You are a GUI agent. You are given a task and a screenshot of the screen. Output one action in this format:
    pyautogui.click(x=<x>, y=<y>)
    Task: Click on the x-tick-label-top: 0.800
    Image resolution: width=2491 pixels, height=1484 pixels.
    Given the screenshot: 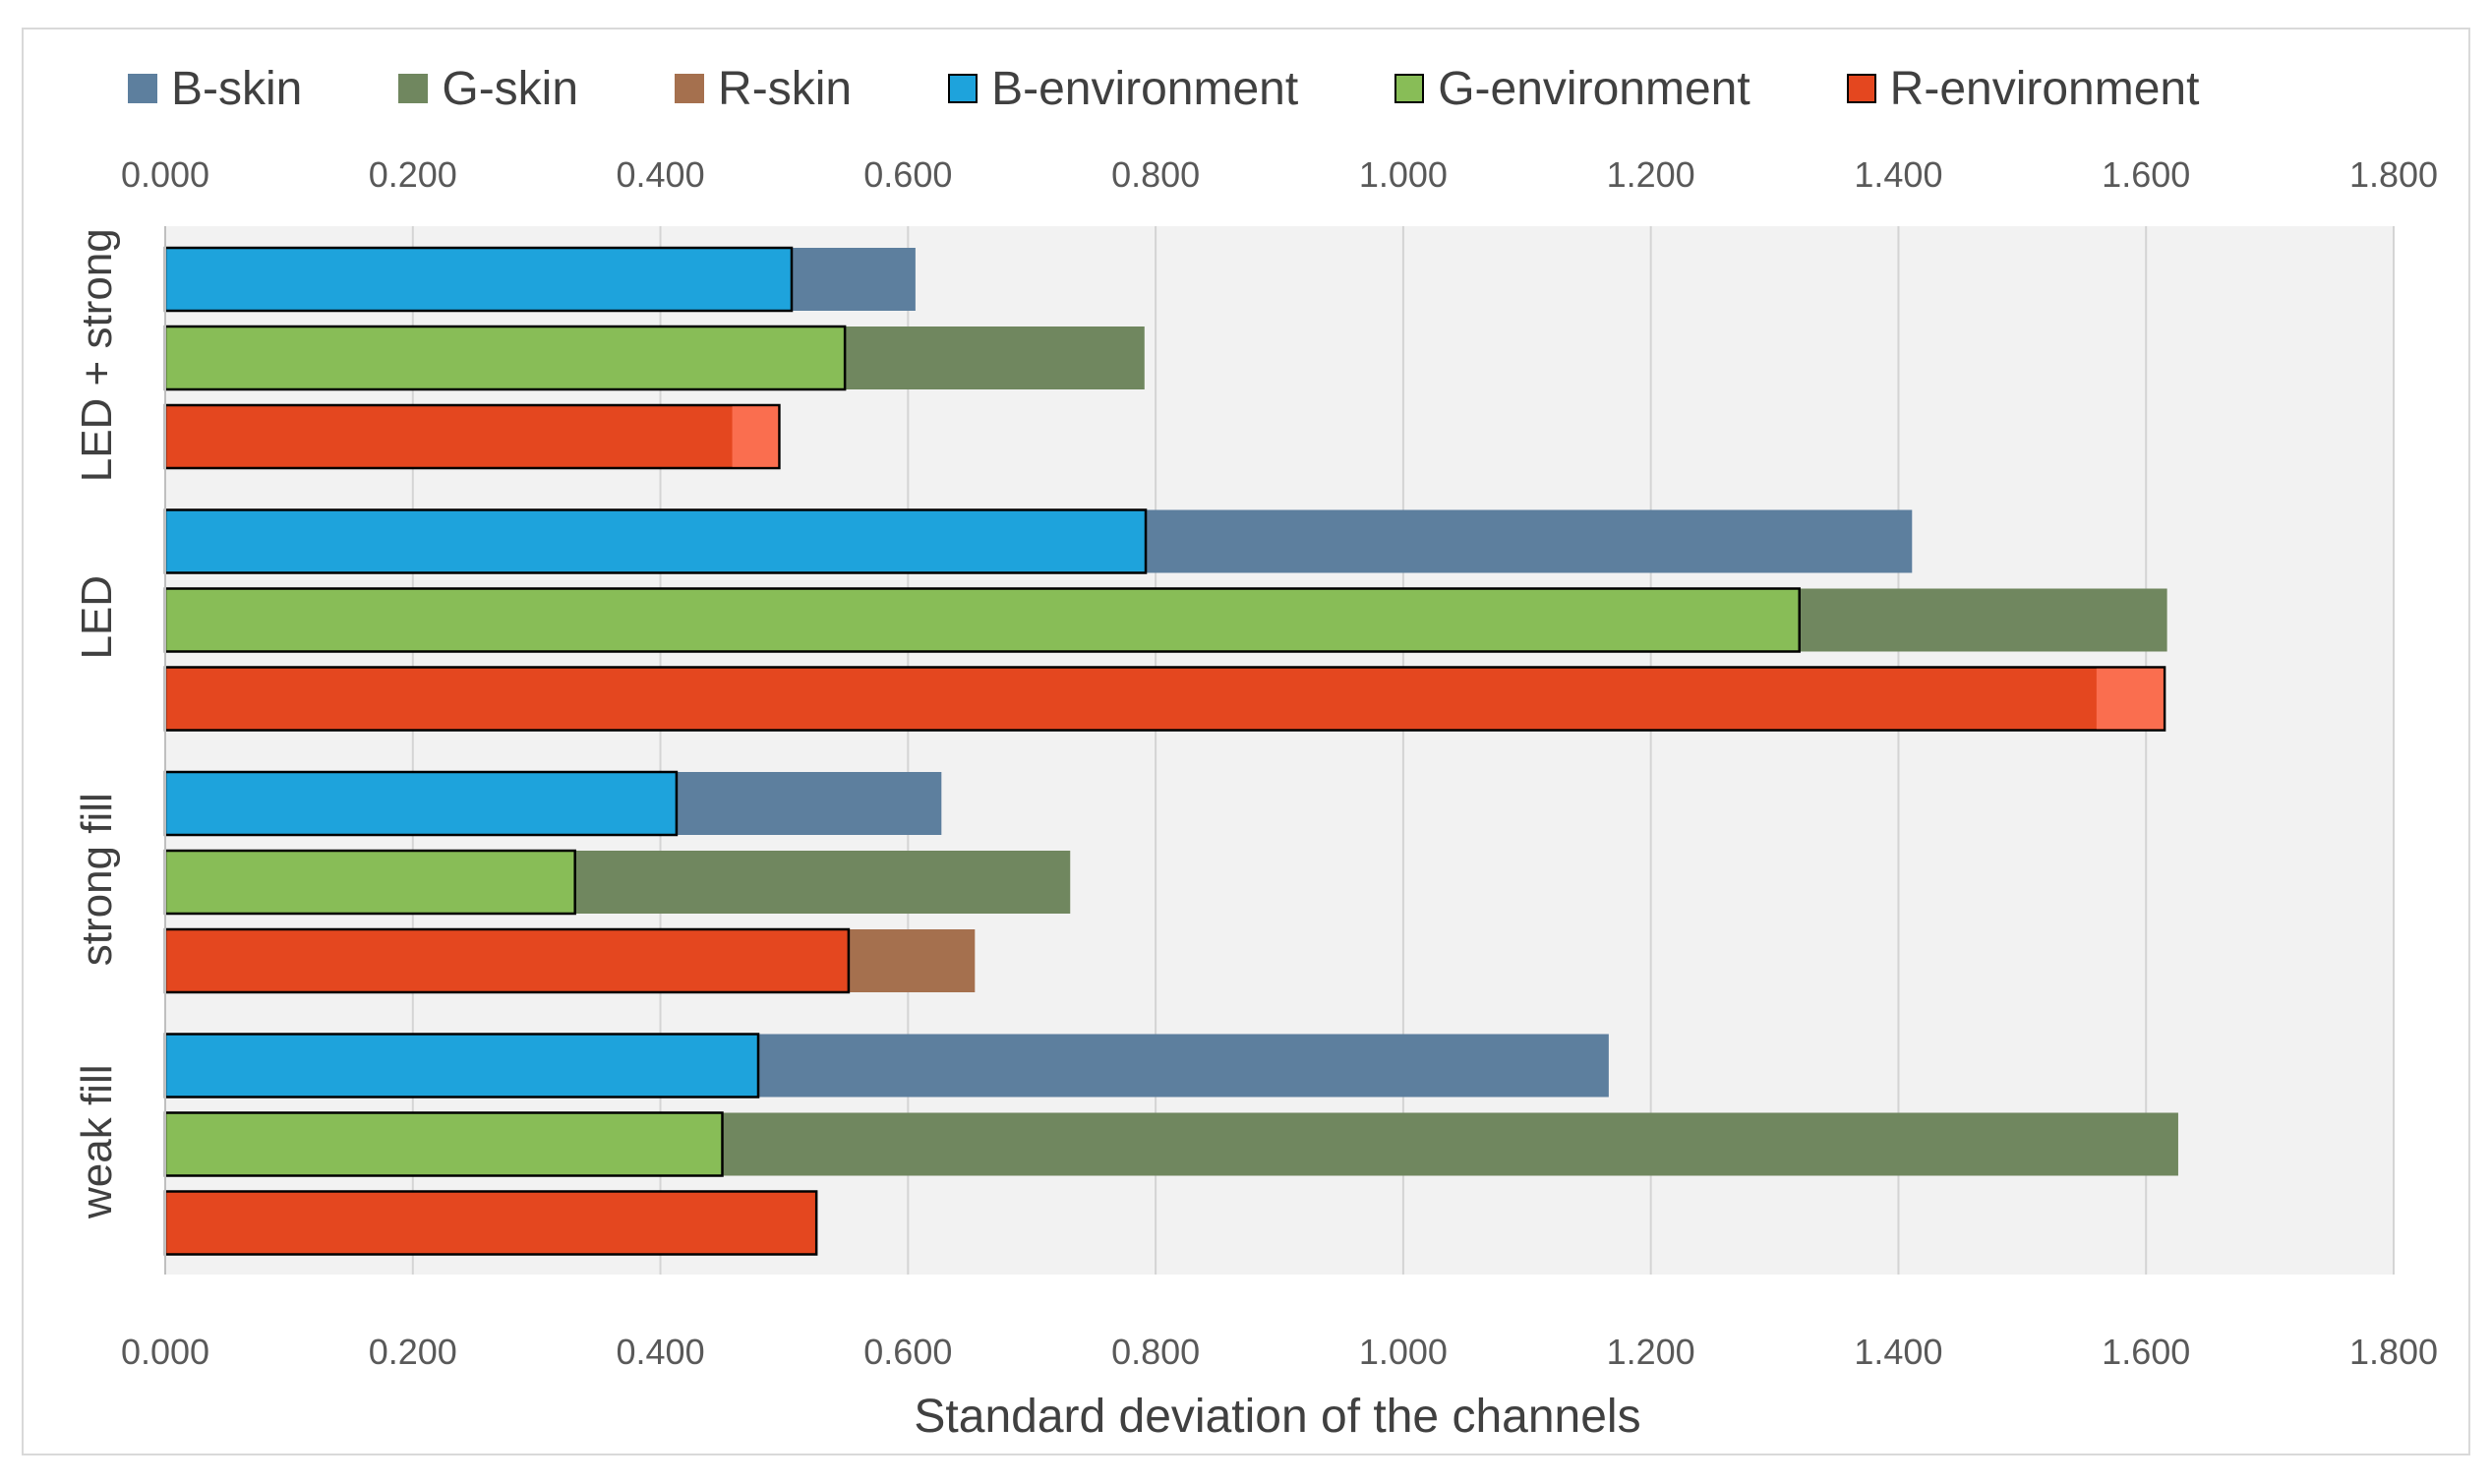 What is the action you would take?
    pyautogui.click(x=1155, y=175)
    